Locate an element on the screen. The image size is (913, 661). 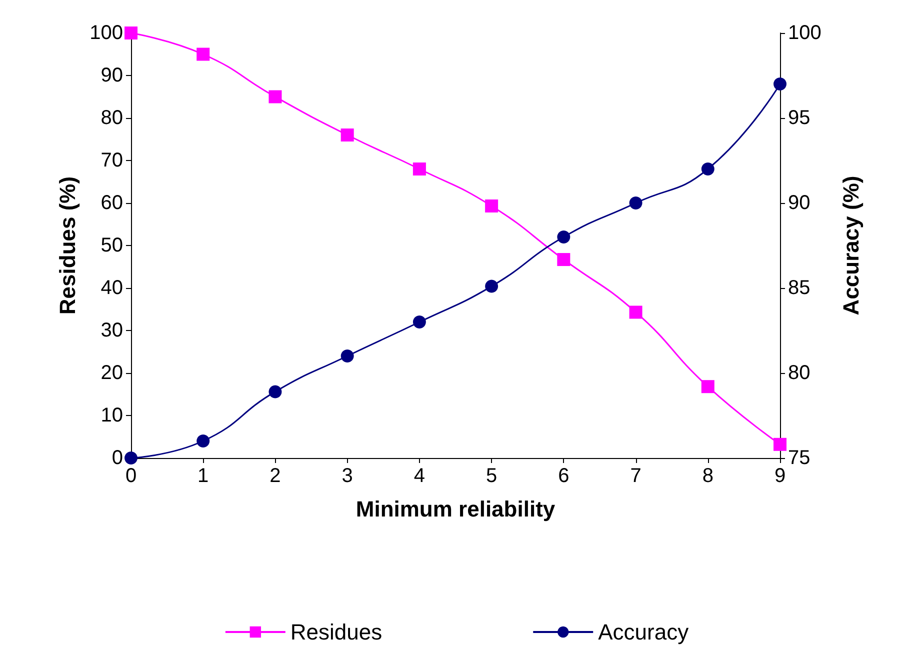
y-tick-label: 20 is located at coordinates (111, 373).